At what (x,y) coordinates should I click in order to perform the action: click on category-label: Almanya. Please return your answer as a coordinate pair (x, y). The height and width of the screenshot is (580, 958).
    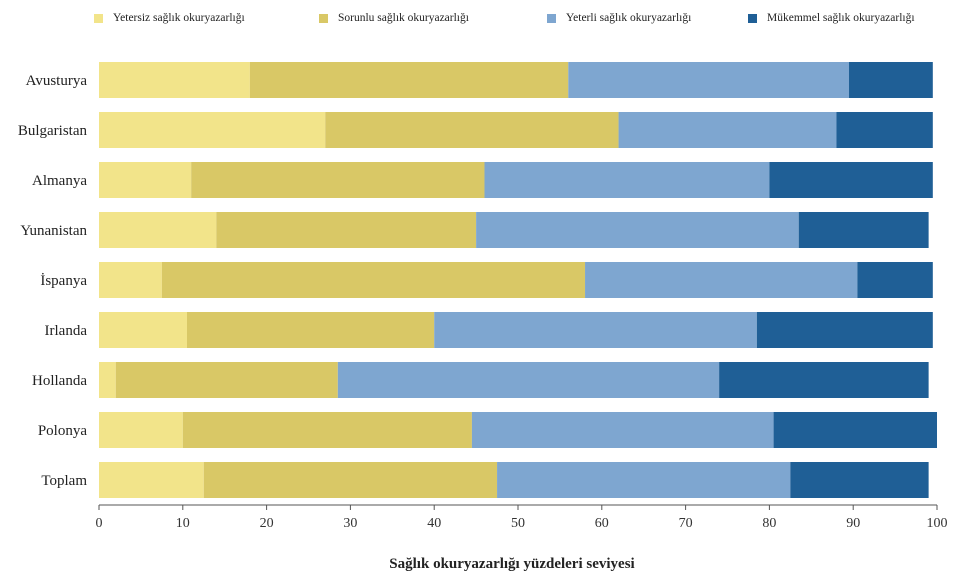
    Looking at the image, I should click on (59, 181).